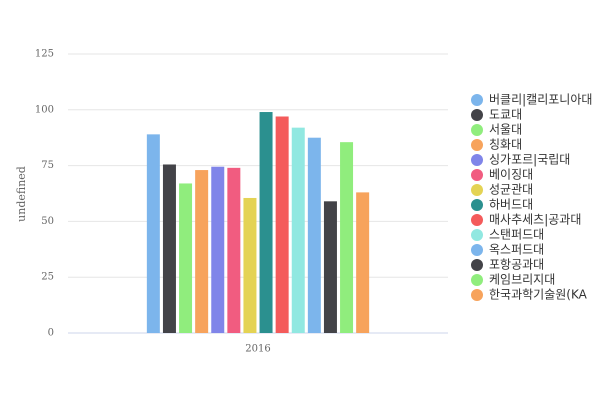  What do you see at coordinates (47, 277) in the screenshot?
I see `y-tick-label: 25` at bounding box center [47, 277].